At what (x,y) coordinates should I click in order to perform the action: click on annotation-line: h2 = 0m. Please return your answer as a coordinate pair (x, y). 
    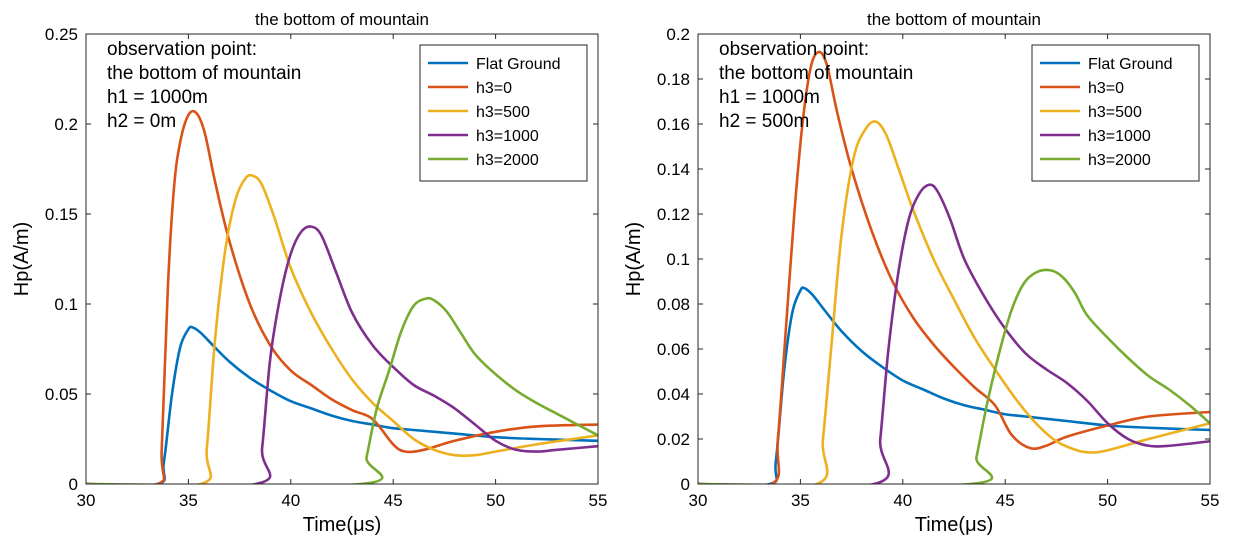
    Looking at the image, I should click on (141, 121).